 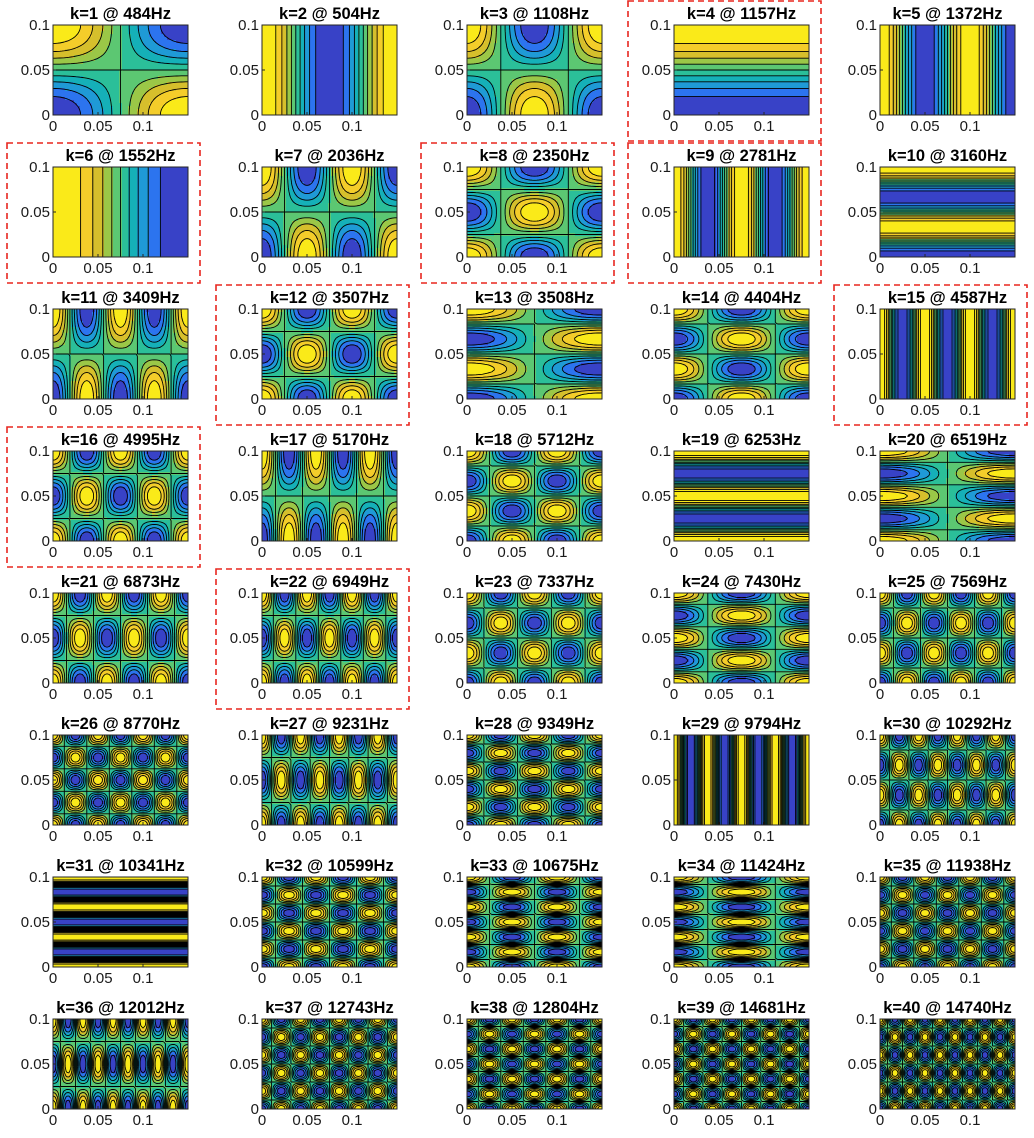 I want to click on mode-panel-k20: 0 0.05 0.100.050.1k=20 @ 6519Hz, so click(x=932, y=496).